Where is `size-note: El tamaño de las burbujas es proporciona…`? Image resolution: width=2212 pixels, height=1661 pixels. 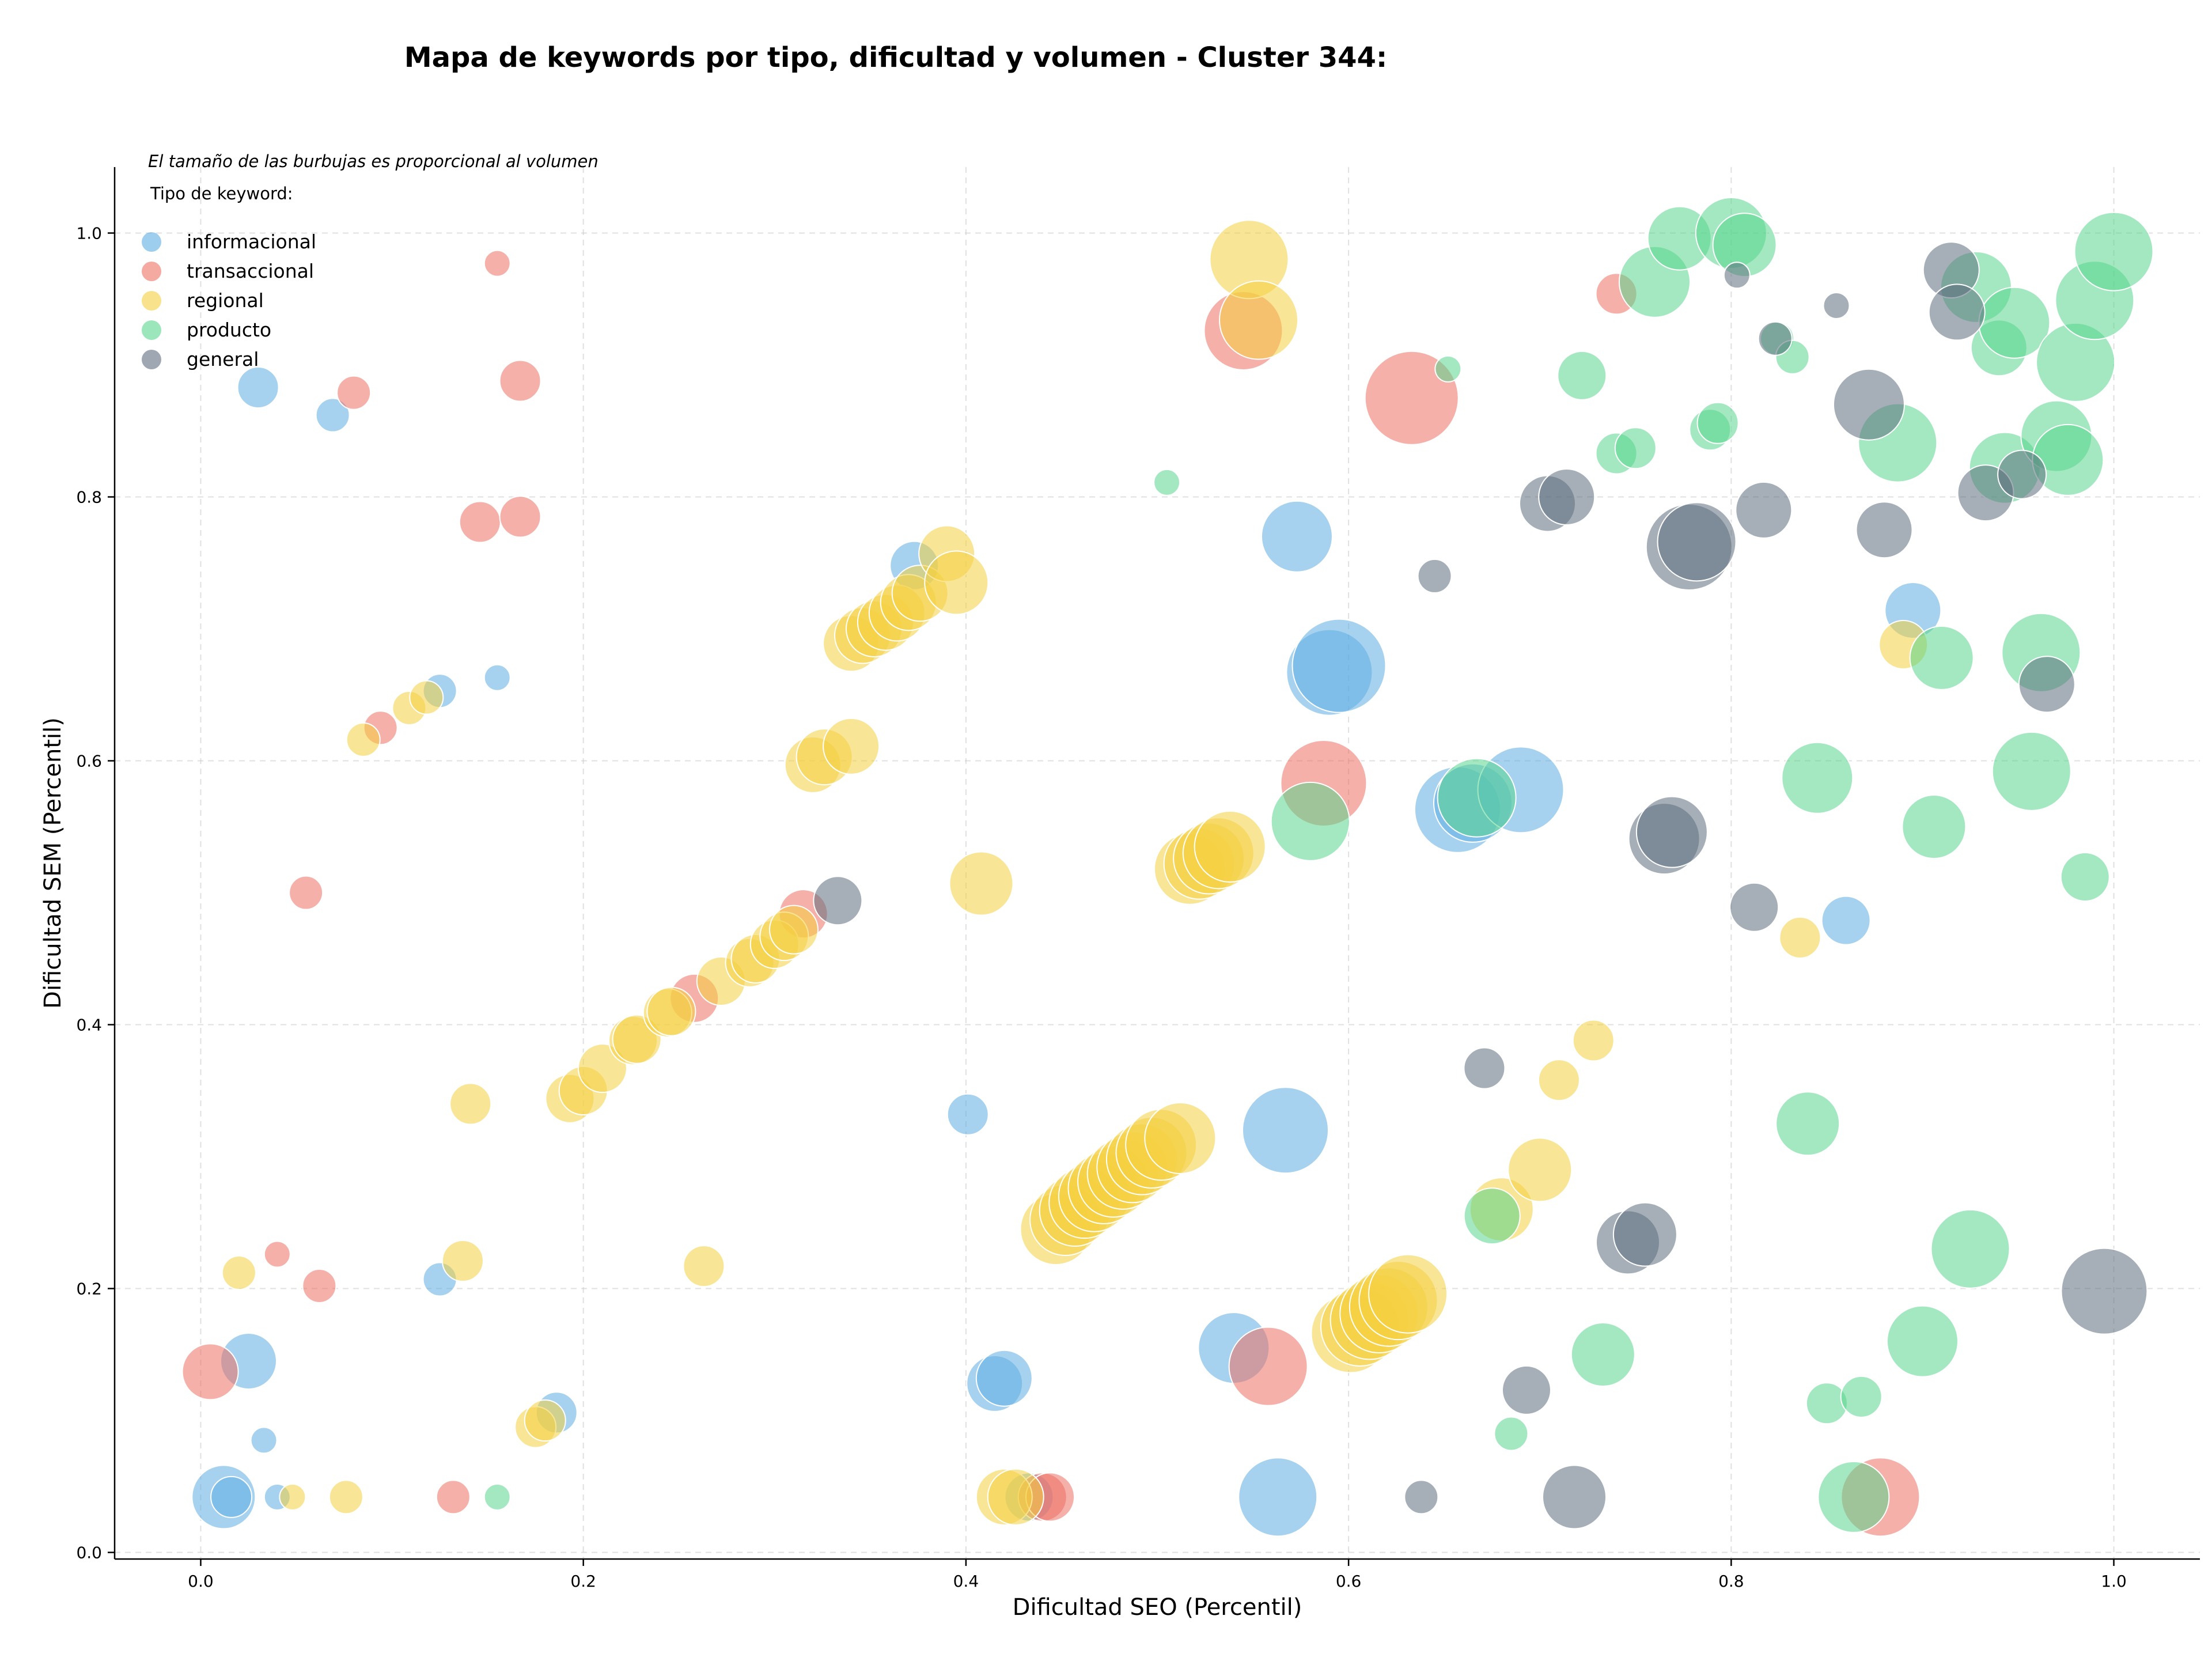
size-note: El tamaño de las burbujas es proporciona… is located at coordinates (373, 161).